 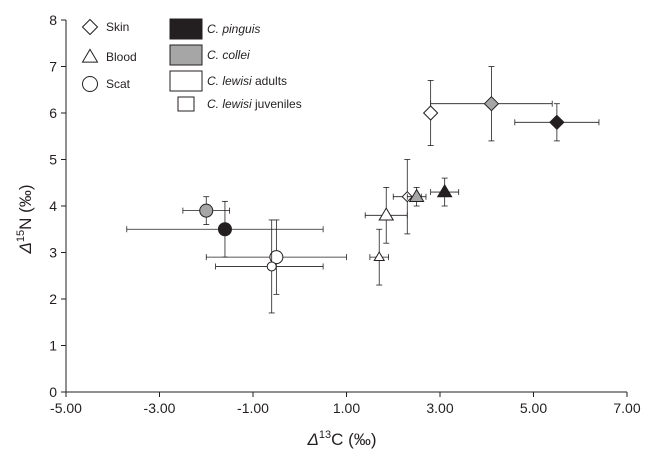 What do you see at coordinates (313, 439) in the screenshot?
I see `x-axis-symbol: Δ` at bounding box center [313, 439].